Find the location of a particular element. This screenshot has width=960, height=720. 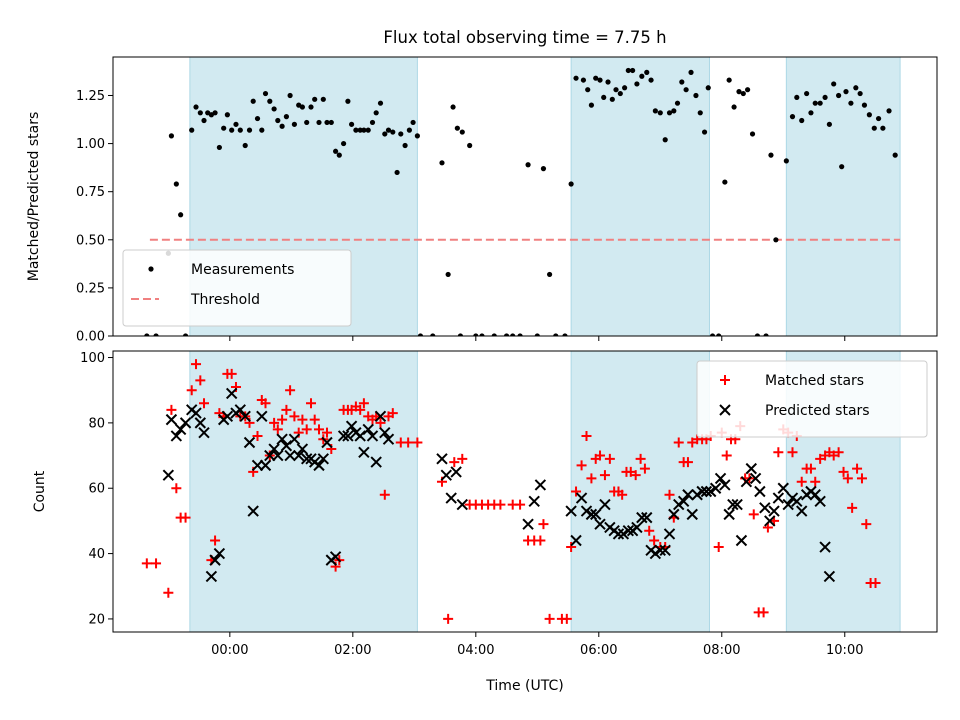

legend-label: Measurements is located at coordinates (242, 270).